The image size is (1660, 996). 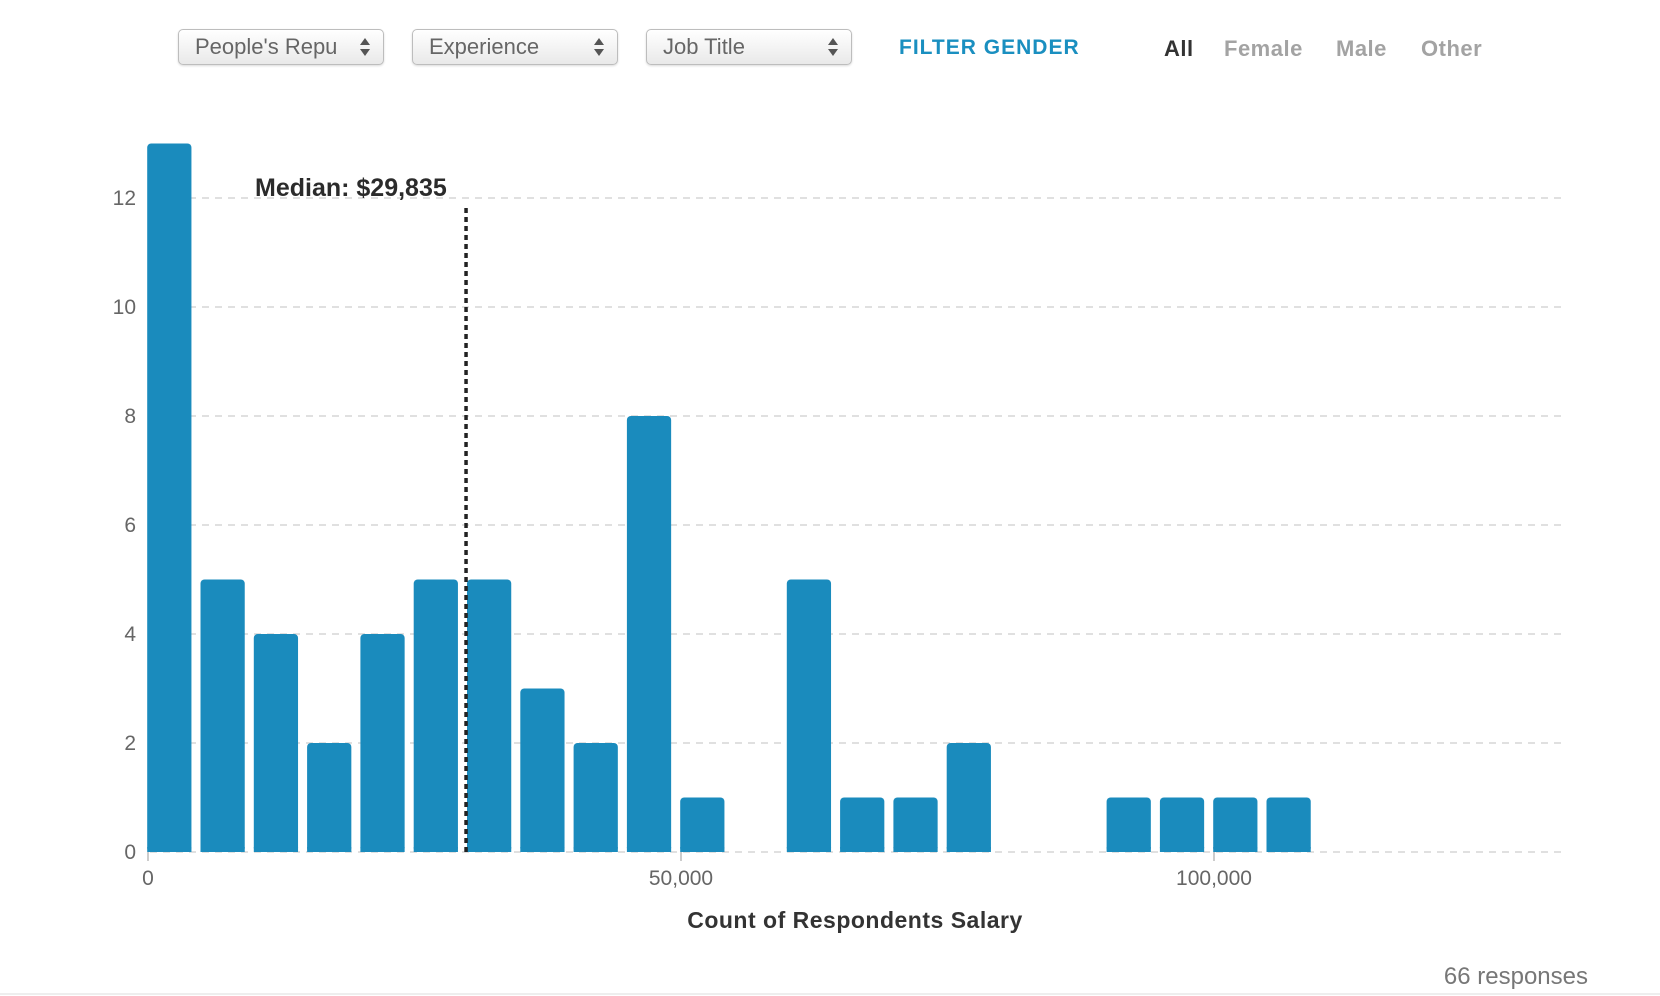 What do you see at coordinates (130, 525) in the screenshot?
I see `y-tick-label: 6` at bounding box center [130, 525].